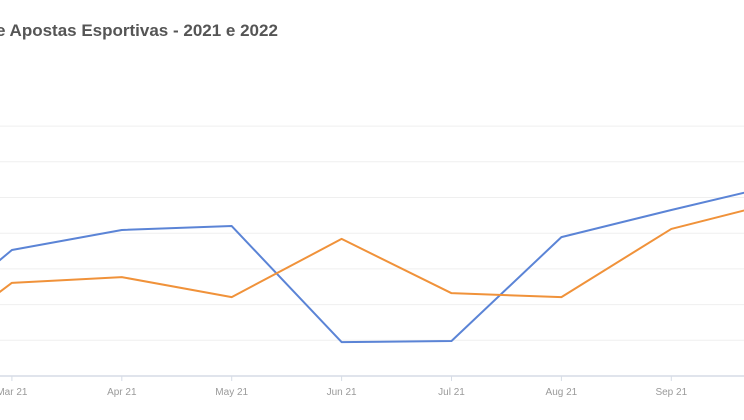 The height and width of the screenshot is (420, 744). Describe the element at coordinates (139, 30) in the screenshot. I see `chart-title: e Apostas Esportivas - 2021 e 2022` at that location.